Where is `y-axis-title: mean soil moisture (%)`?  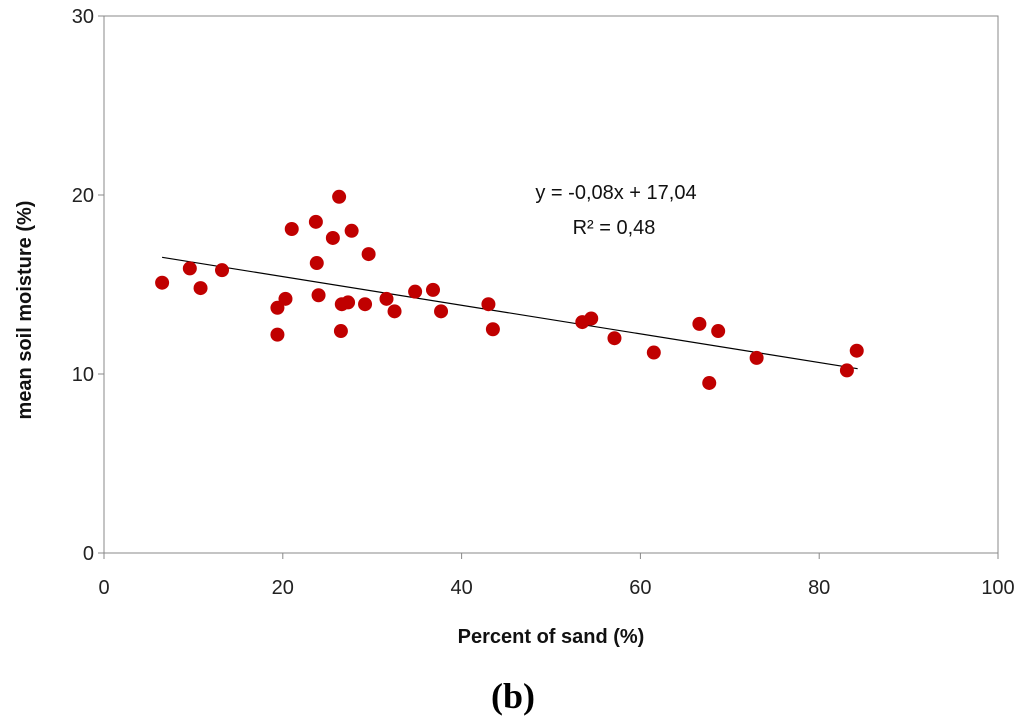 y-axis-title: mean soil moisture (%) is located at coordinates (25, 310).